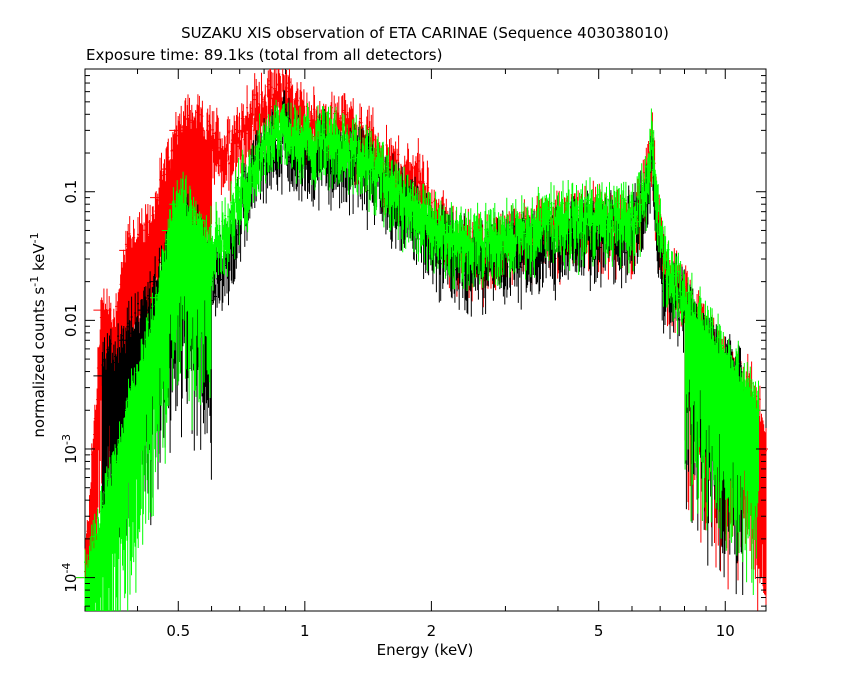  What do you see at coordinates (39, 259) in the screenshot?
I see `y-axis-label-mid: keV` at bounding box center [39, 259].